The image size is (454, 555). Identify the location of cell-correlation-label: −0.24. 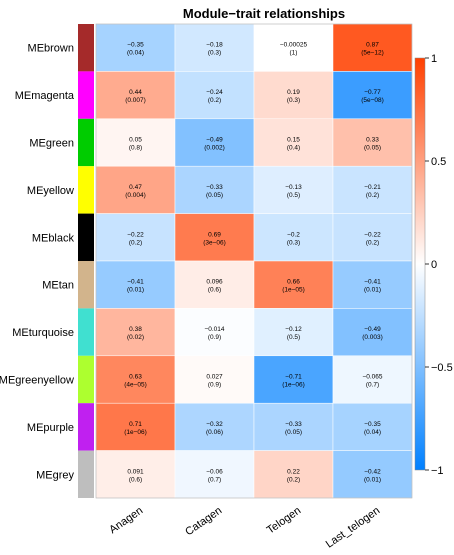
(214, 92).